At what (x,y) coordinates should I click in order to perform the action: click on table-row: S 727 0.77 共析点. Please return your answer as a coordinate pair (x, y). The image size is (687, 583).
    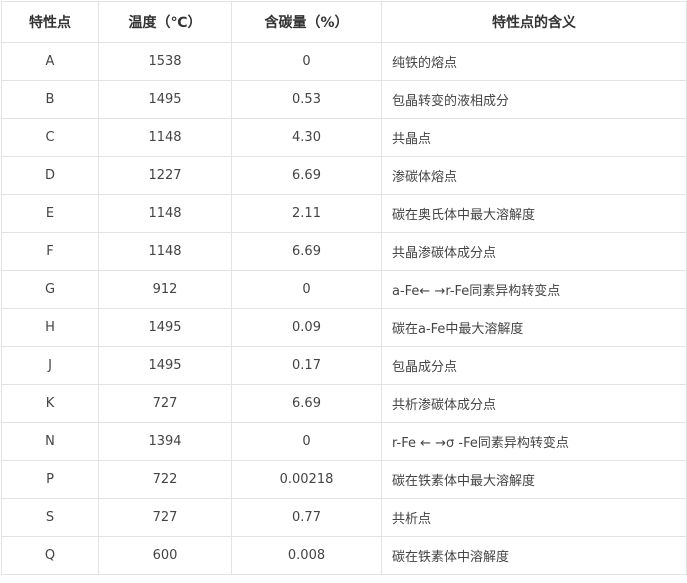
    Looking at the image, I should click on (344, 517).